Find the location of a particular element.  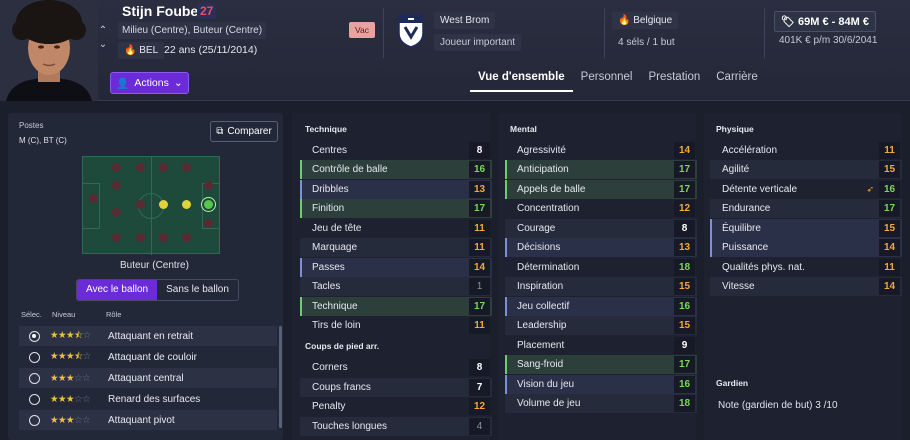

attribute-row: Équilibre 15 is located at coordinates (806, 228).